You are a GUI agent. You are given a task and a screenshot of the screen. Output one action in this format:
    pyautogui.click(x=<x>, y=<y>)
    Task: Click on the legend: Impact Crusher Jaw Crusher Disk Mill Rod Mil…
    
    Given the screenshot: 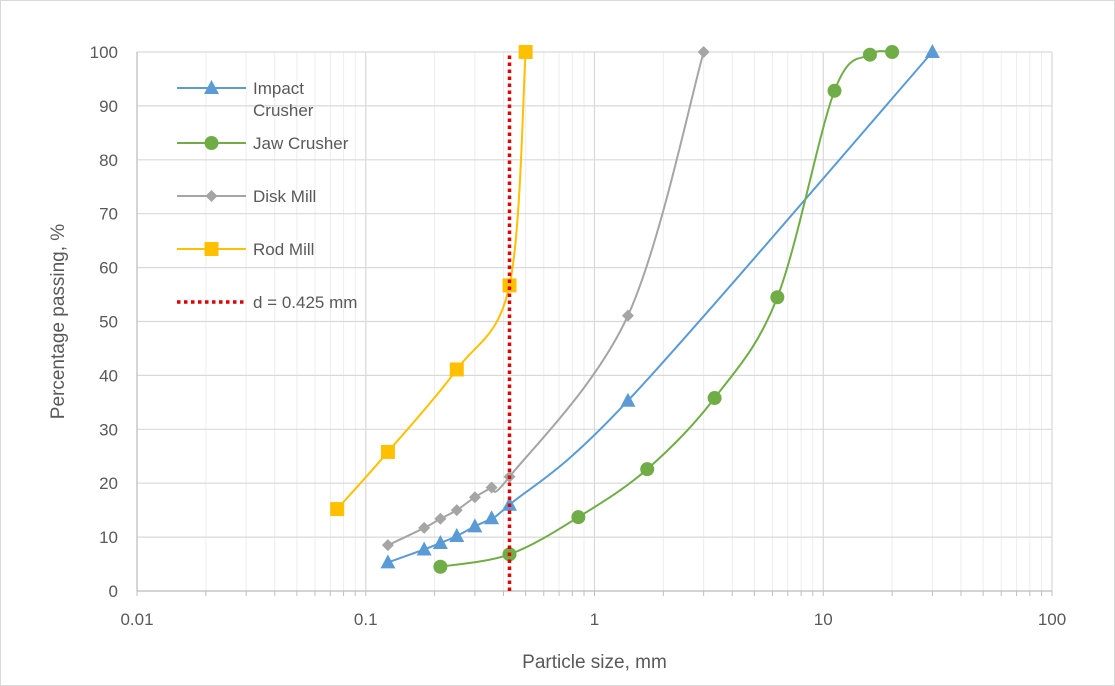 What is the action you would take?
    pyautogui.click(x=267, y=195)
    